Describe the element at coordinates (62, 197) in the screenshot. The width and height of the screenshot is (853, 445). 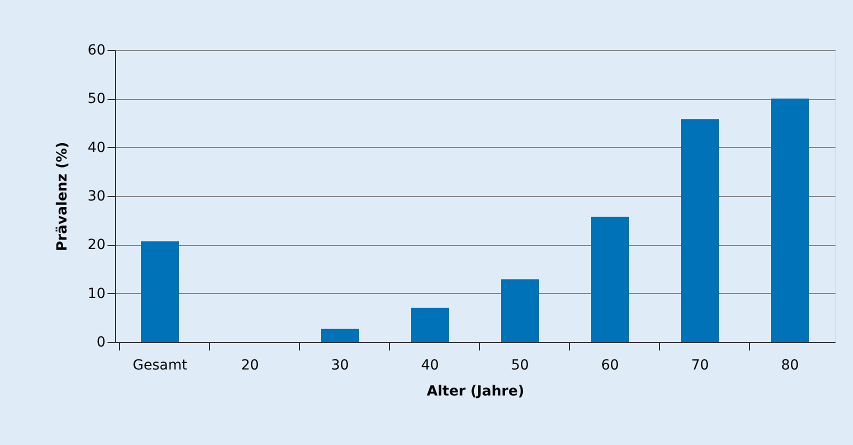
I see `y-axis-title: Prävalenz (%)` at that location.